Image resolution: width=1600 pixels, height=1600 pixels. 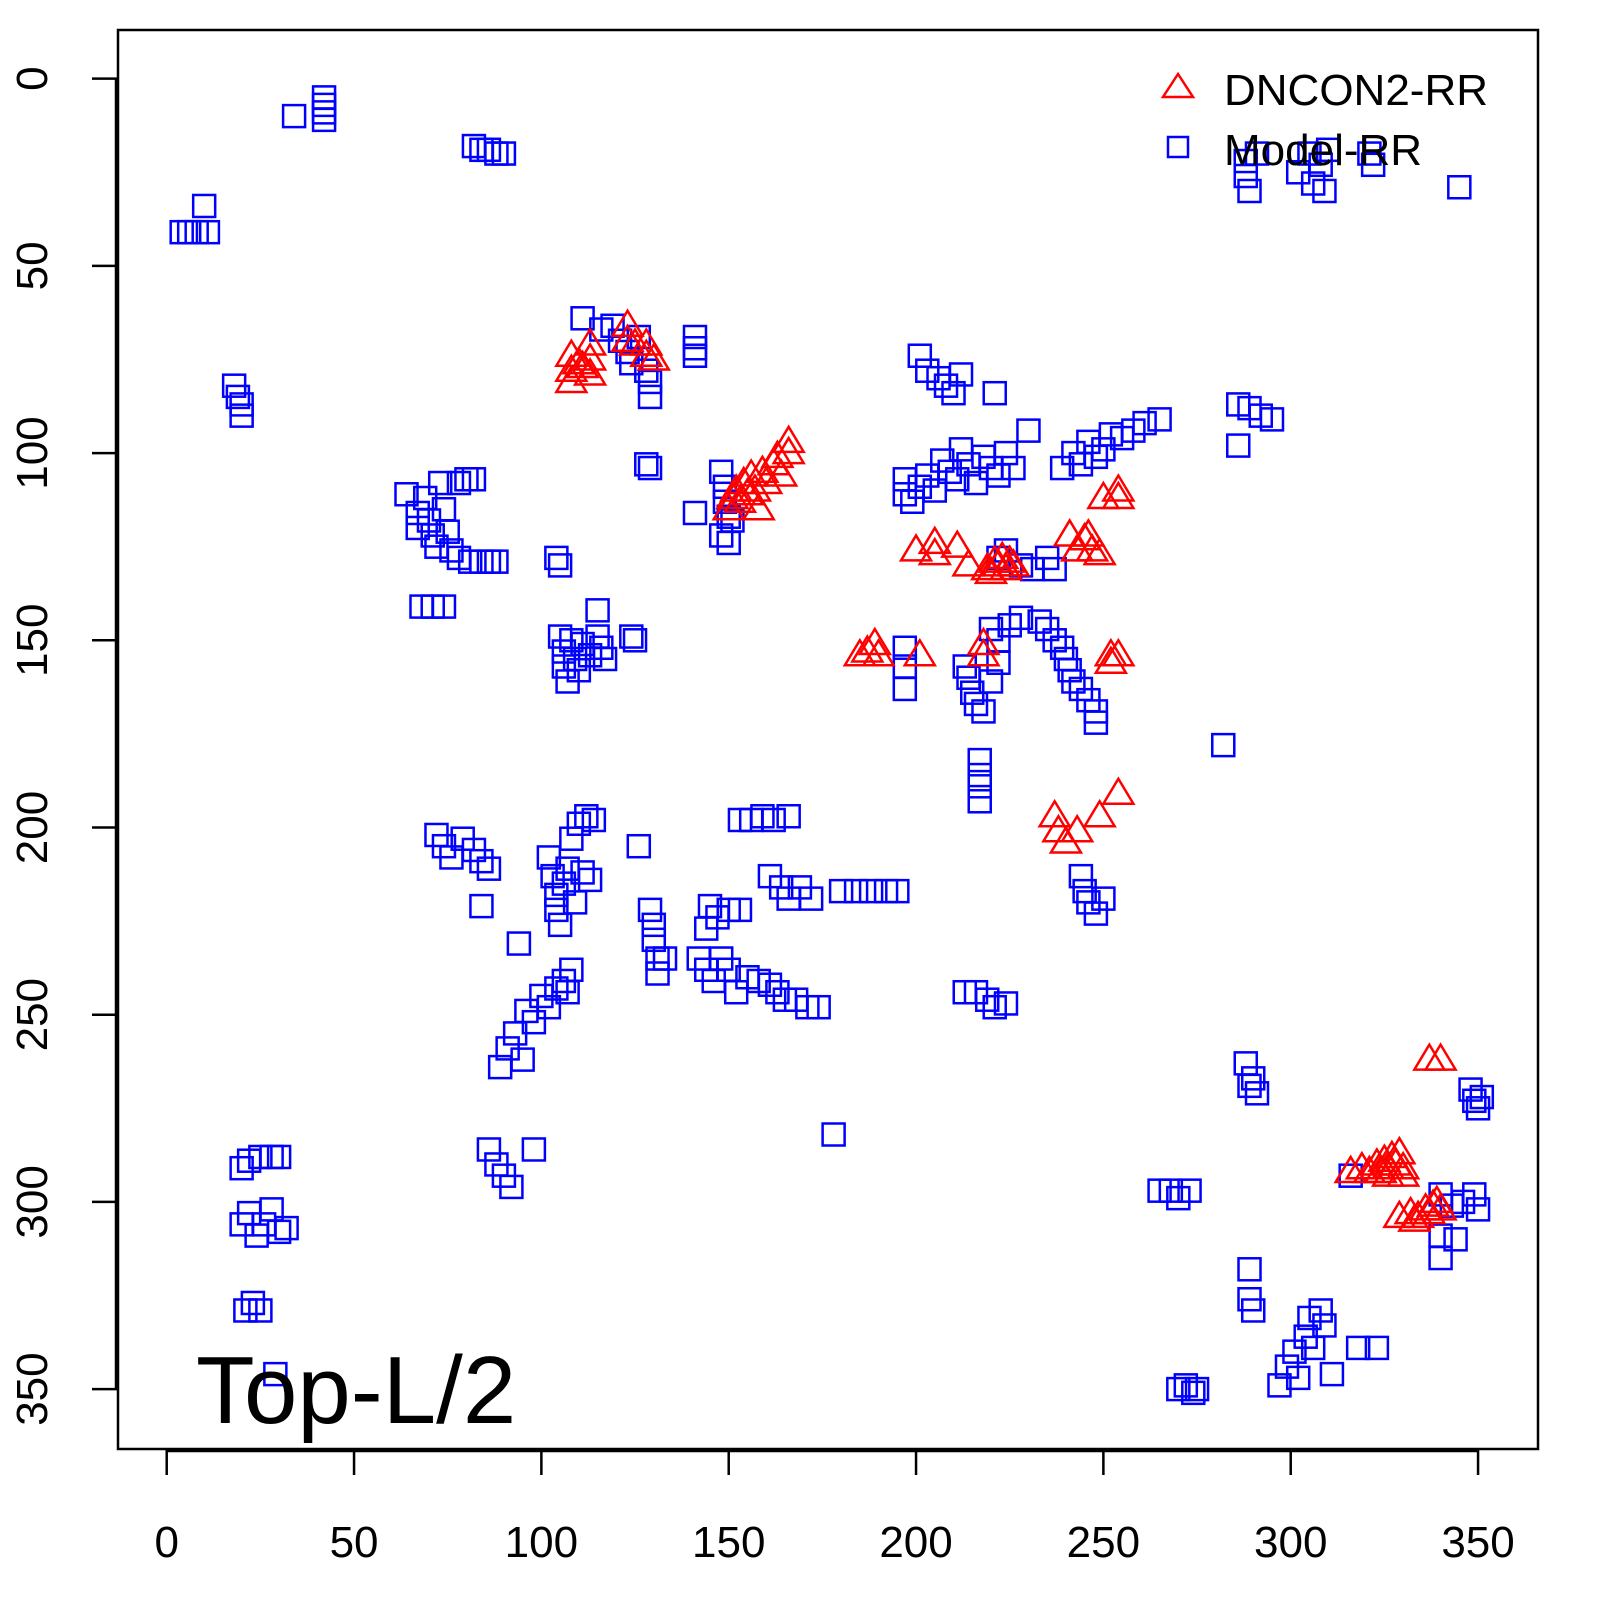 I want to click on y-tick-label: 250, so click(x=32, y=1014).